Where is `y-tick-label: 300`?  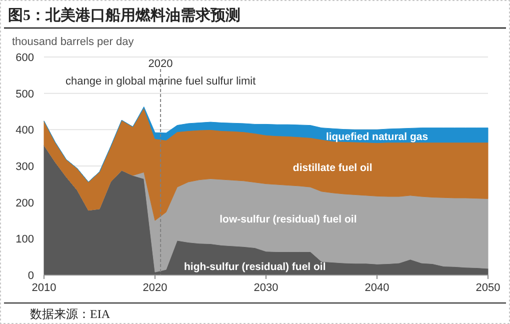 y-tick-label: 300 is located at coordinates (25, 167).